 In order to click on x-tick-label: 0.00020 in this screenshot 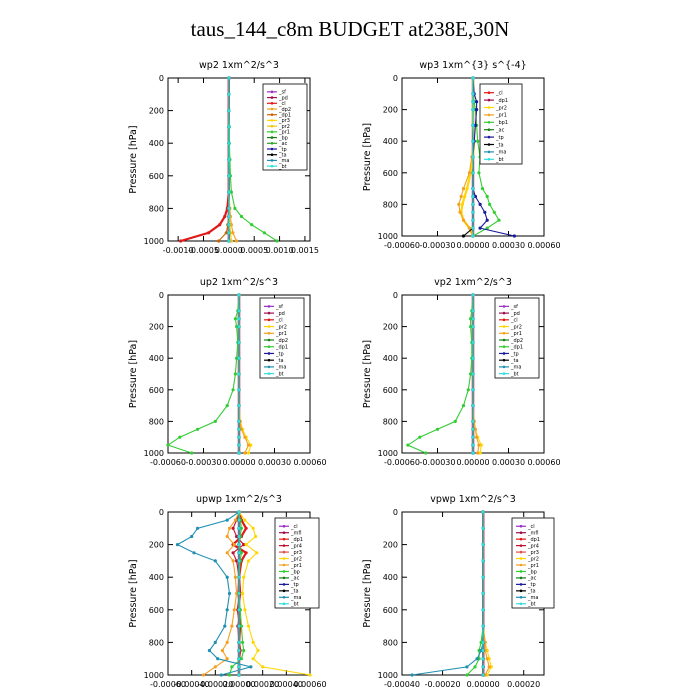, I will do `click(523, 684)`.